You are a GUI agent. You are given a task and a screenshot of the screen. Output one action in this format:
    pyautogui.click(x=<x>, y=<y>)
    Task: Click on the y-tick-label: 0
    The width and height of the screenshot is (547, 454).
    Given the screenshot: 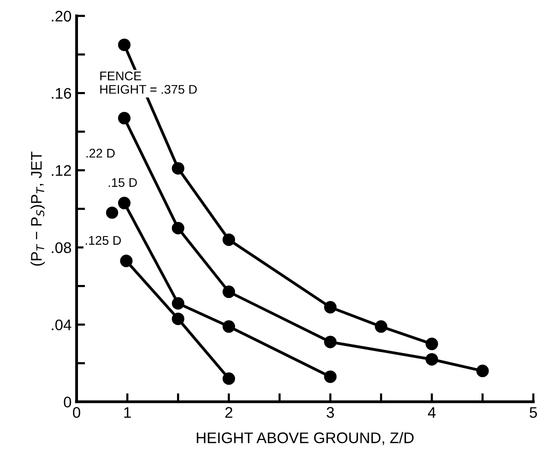 What is the action you would take?
    pyautogui.click(x=68, y=402)
    